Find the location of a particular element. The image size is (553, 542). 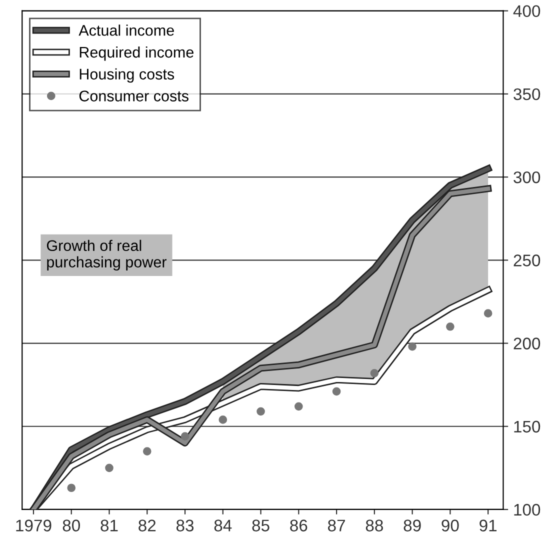

legend-label: Actual income is located at coordinates (126, 30).